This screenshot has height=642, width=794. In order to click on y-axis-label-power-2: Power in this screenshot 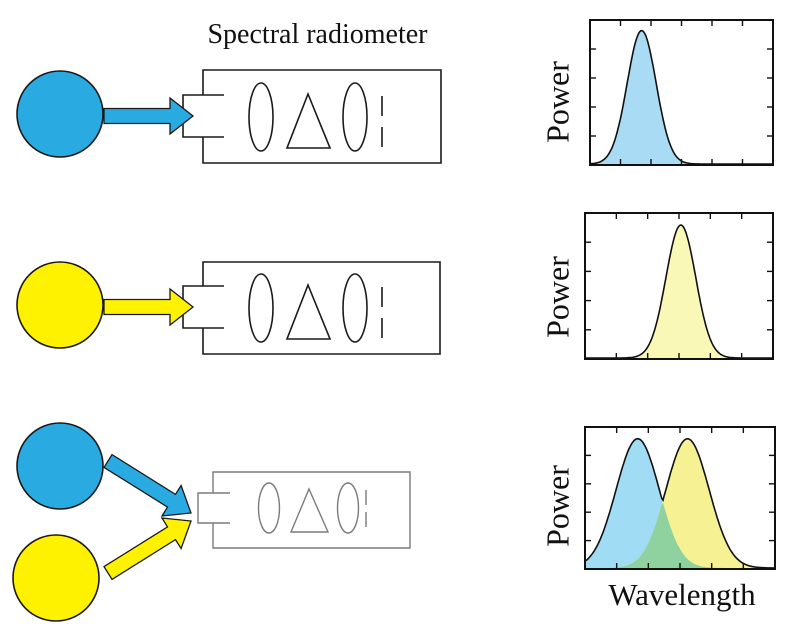, I will do `click(557, 297)`.